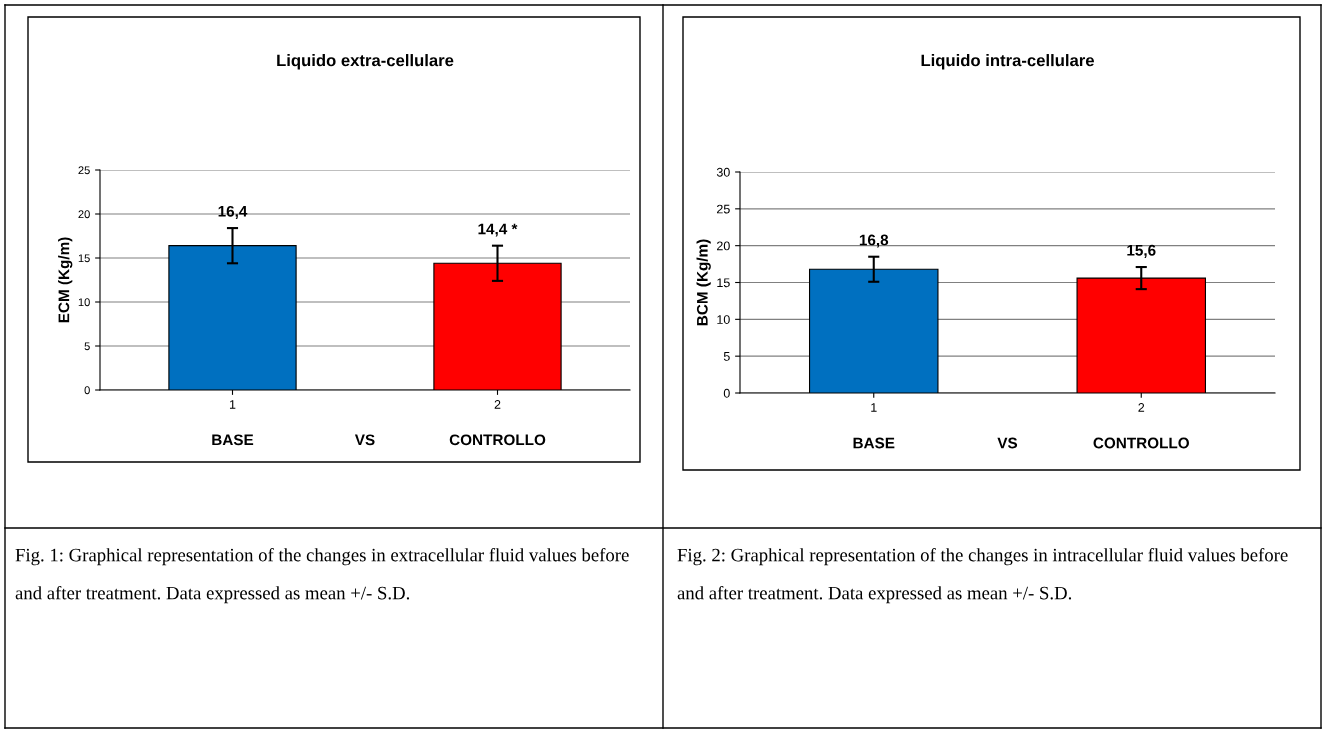 This screenshot has height=733, width=1326. Describe the element at coordinates (1007, 62) in the screenshot. I see `chart-title: Liquido intra-cellulare` at that location.